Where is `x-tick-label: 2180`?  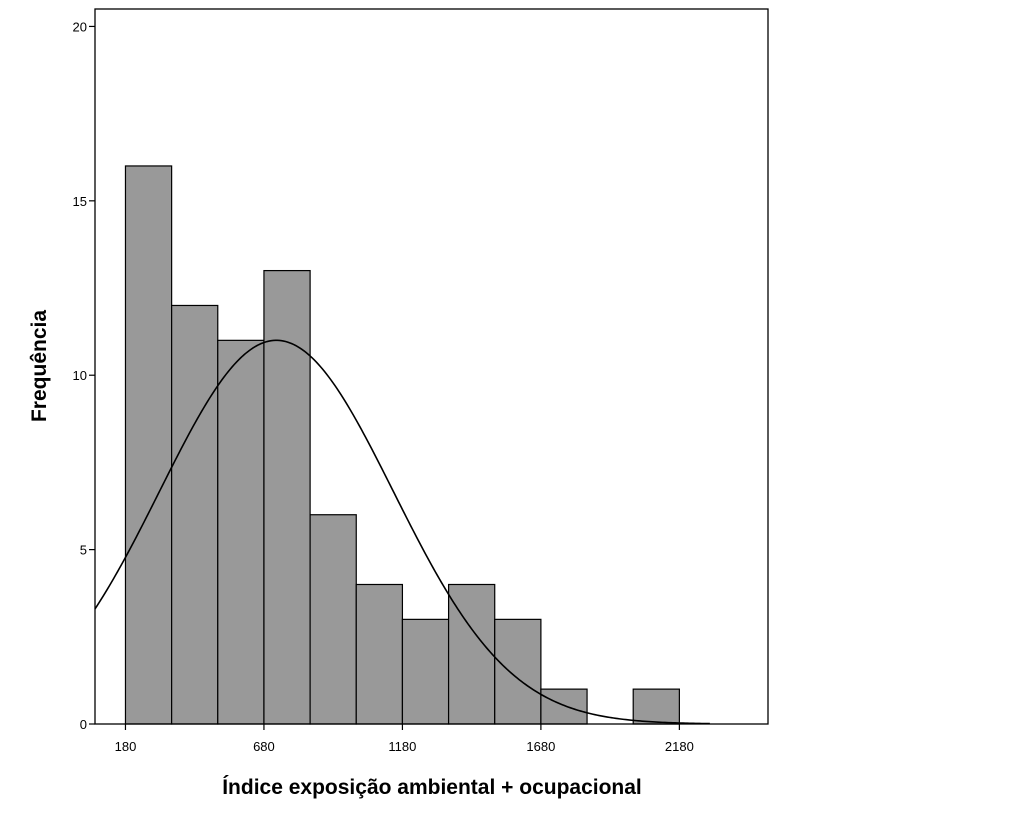 x-tick-label: 2180 is located at coordinates (679, 746).